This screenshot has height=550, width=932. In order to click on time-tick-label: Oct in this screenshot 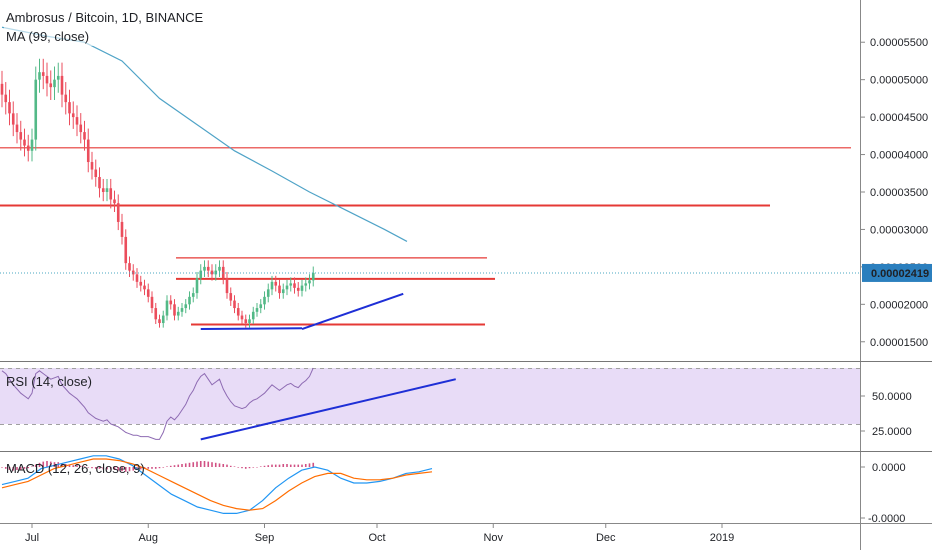, I will do `click(376, 538)`.